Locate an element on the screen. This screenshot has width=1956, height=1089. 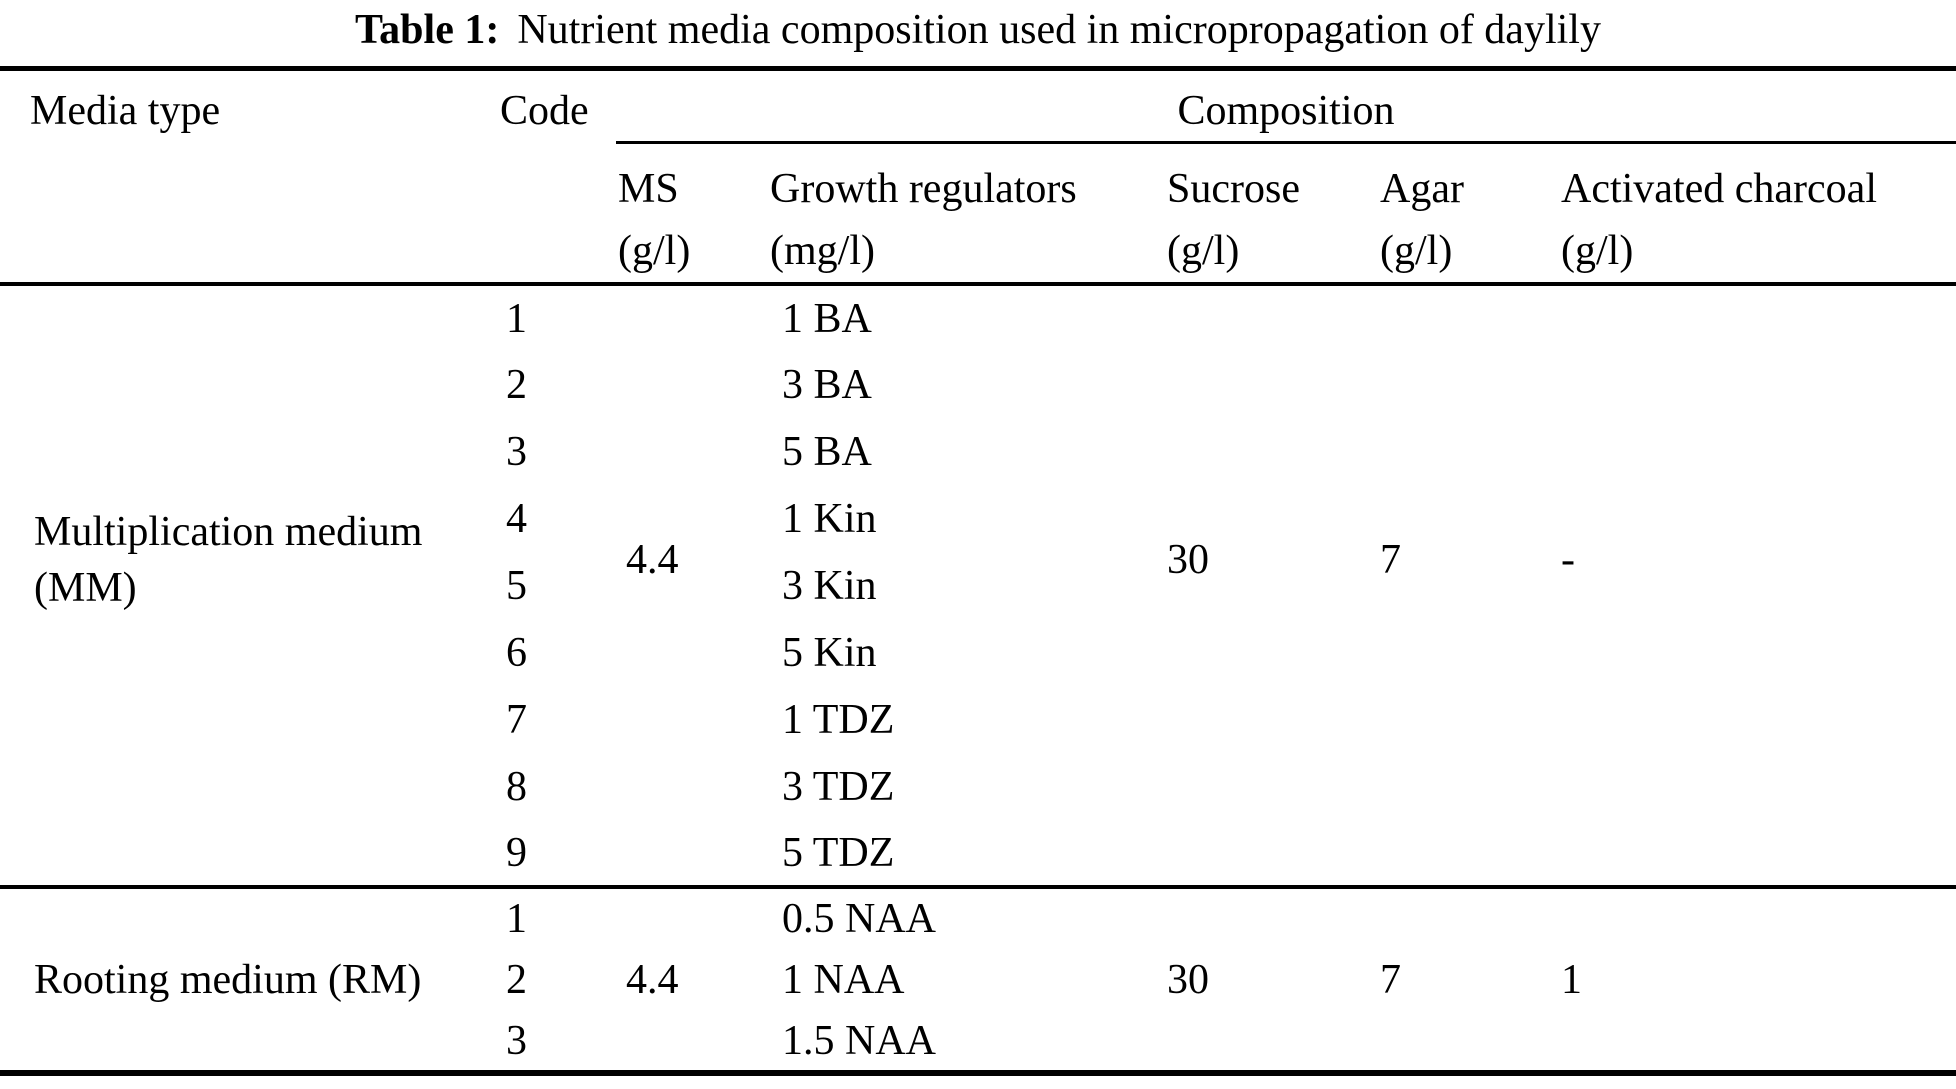
table-row: 5 3 Kin is located at coordinates (978, 585).